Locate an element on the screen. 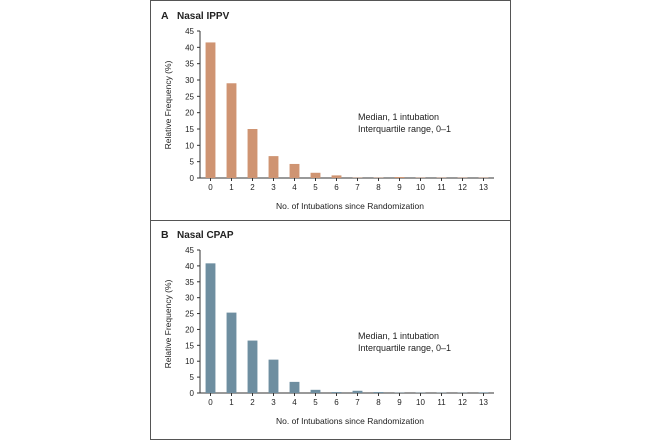  panel-title: Nasal CPAP is located at coordinates (205, 235).